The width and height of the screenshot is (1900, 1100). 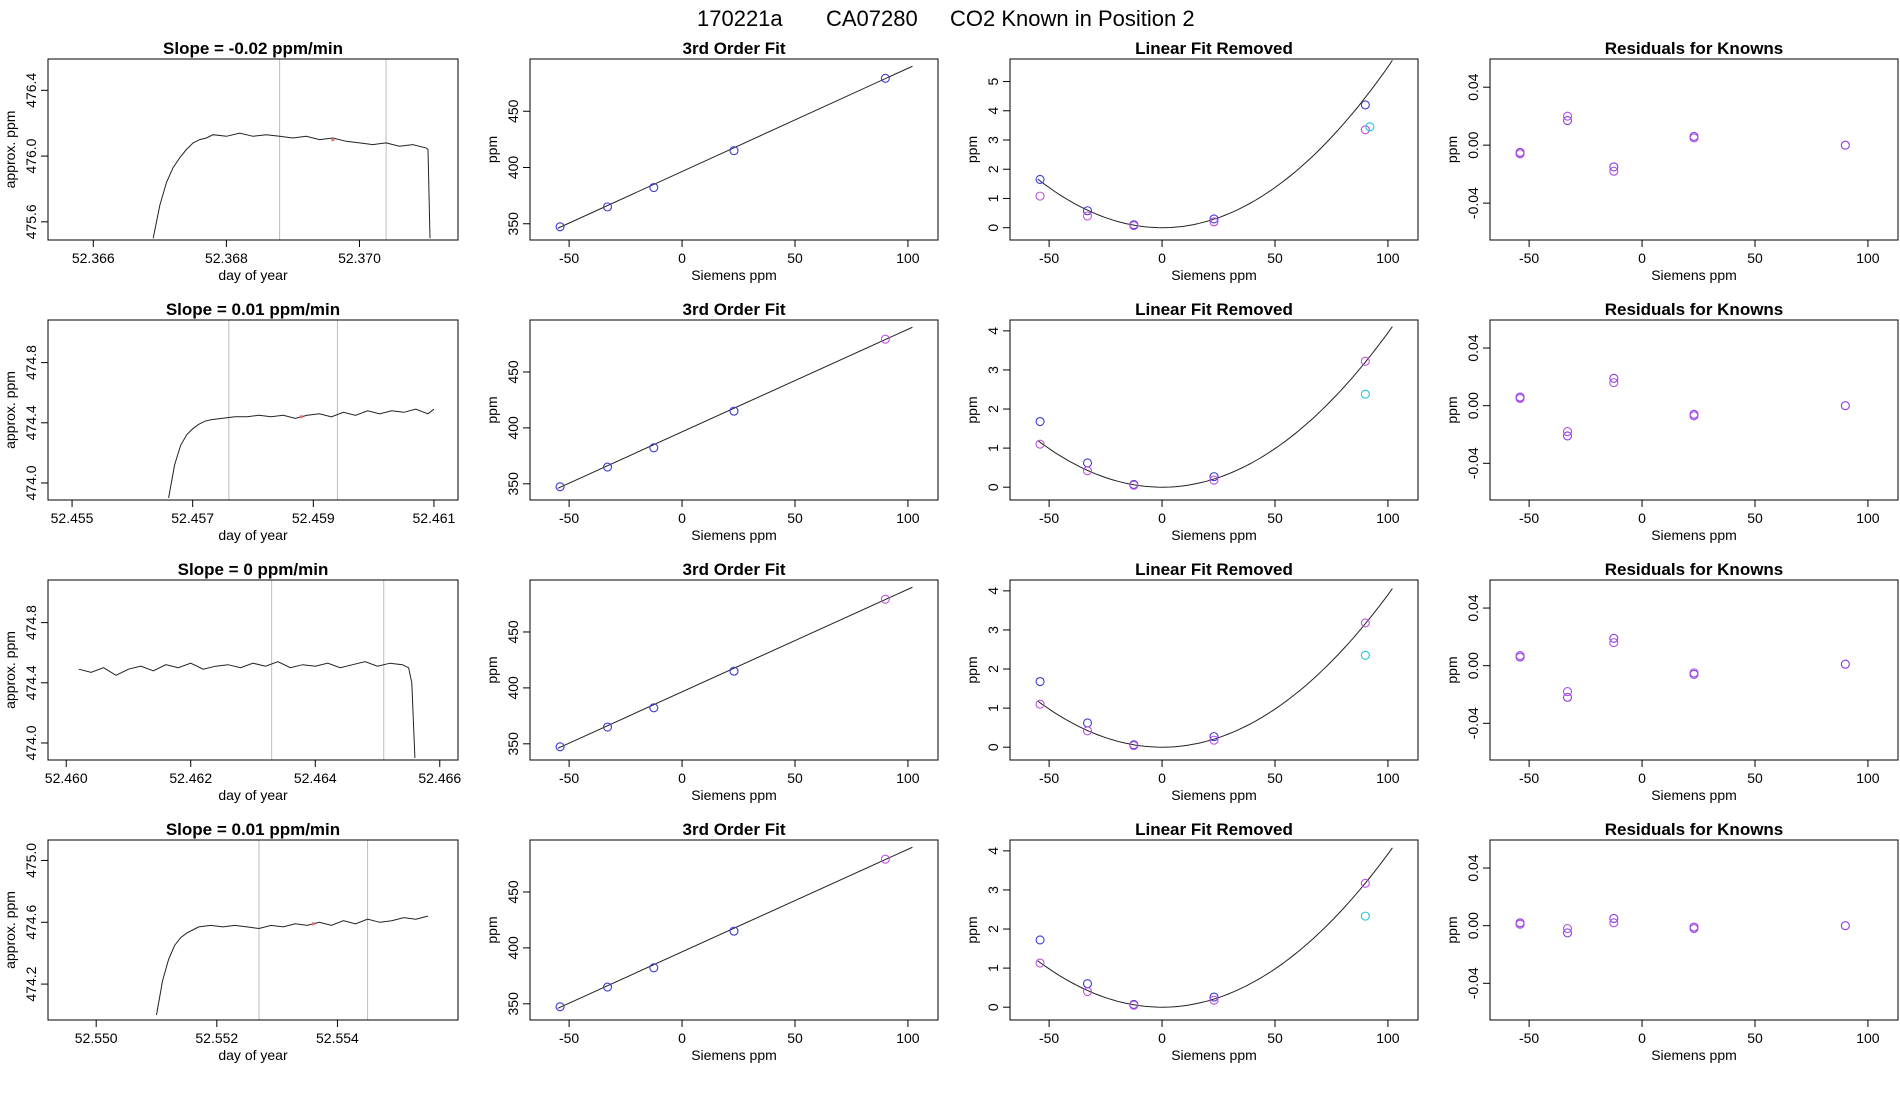 What do you see at coordinates (993, 370) in the screenshot?
I see `y-tick-label: 3` at bounding box center [993, 370].